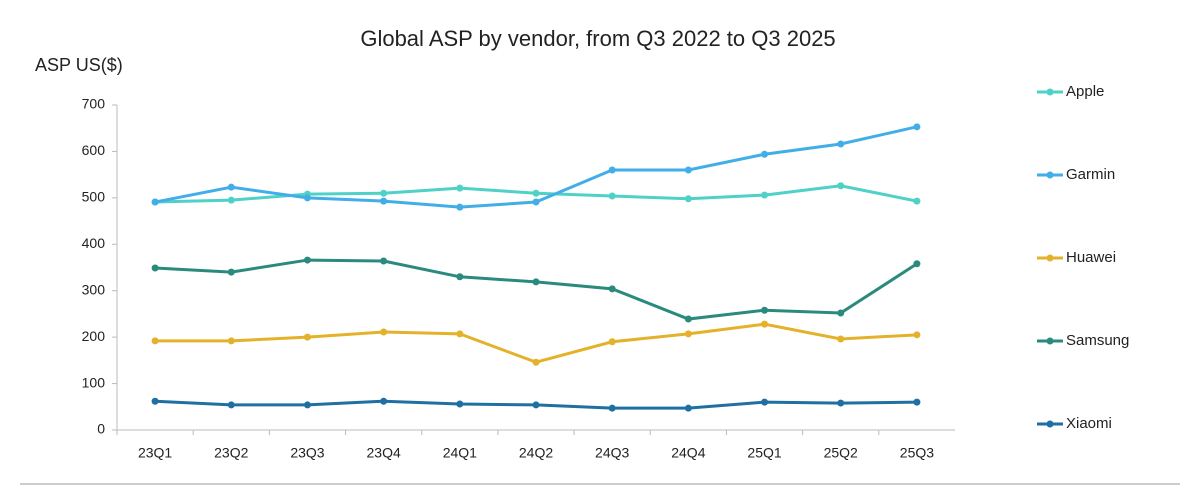 Image resolution: width=1200 pixels, height=493 pixels. Describe the element at coordinates (94, 243) in the screenshot. I see `y-tick-label: 400` at that location.